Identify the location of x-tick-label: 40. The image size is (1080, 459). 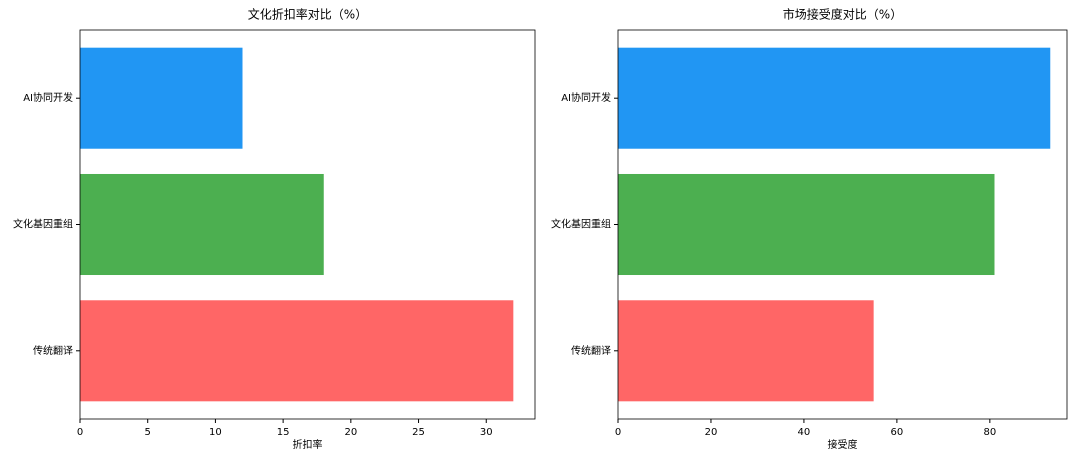
(804, 432).